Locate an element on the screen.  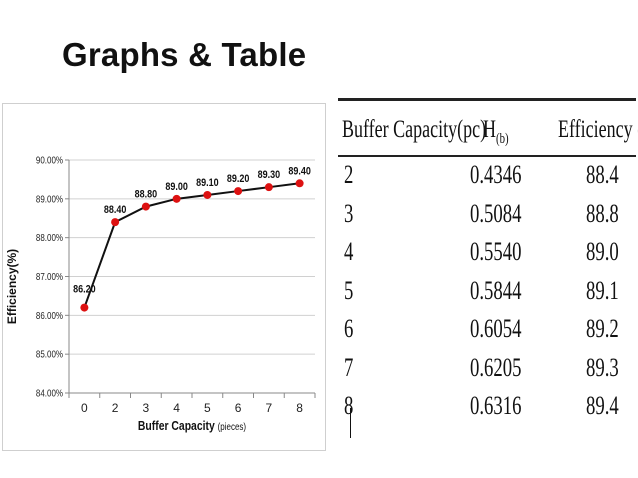
cell-buffer: 2 is located at coordinates (349, 174).